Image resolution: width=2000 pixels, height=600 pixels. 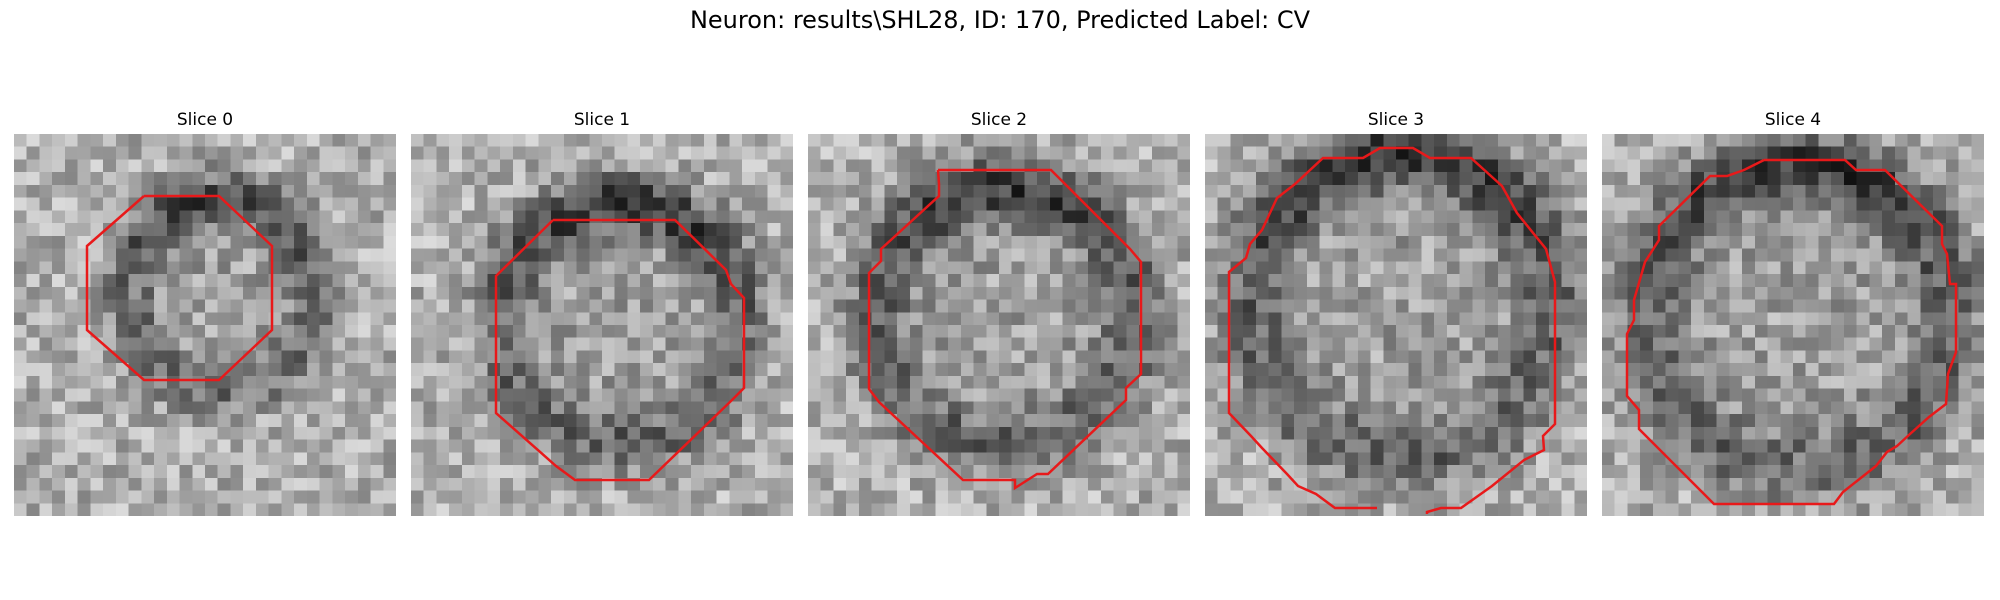 I want to click on slice-title-4: Slice 4, so click(x=1793, y=120).